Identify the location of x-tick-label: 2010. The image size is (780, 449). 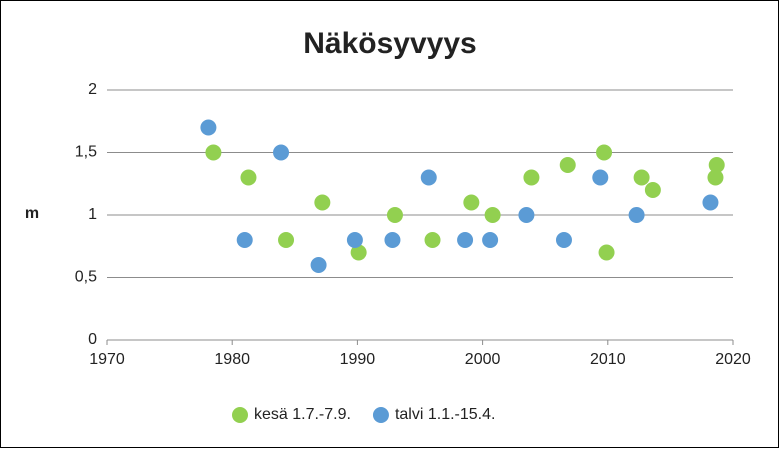
(608, 359).